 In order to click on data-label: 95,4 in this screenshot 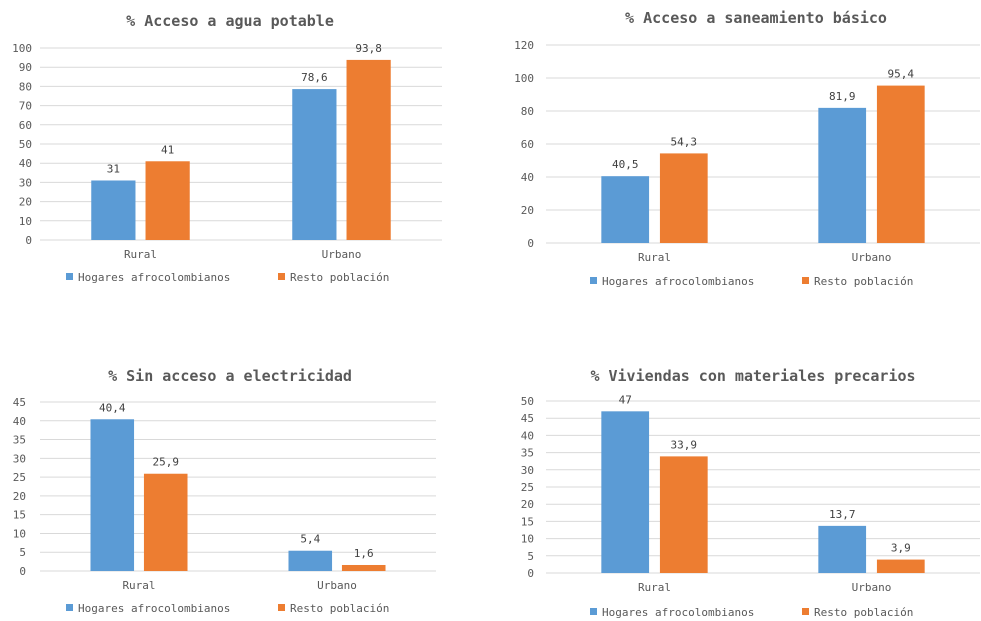, I will do `click(901, 74)`.